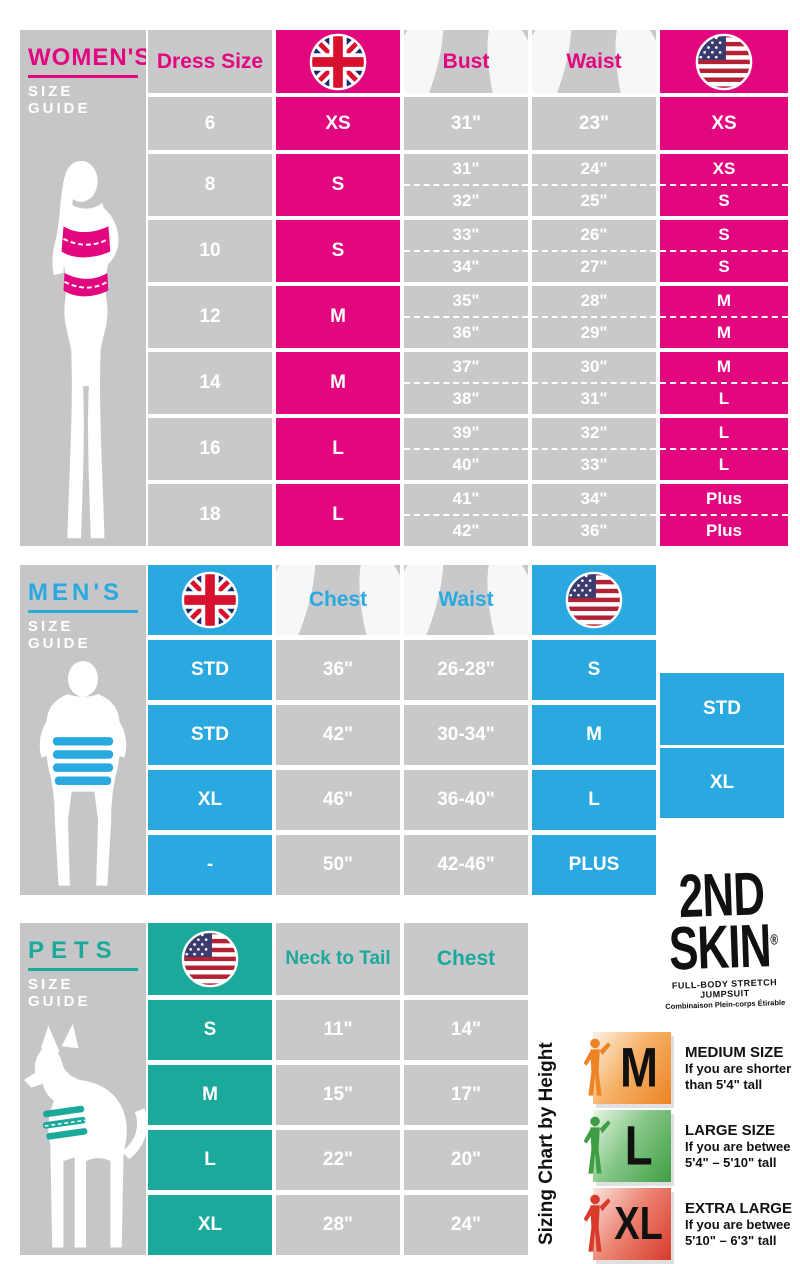  I want to click on womens-header-waist: Waist, so click(594, 61).